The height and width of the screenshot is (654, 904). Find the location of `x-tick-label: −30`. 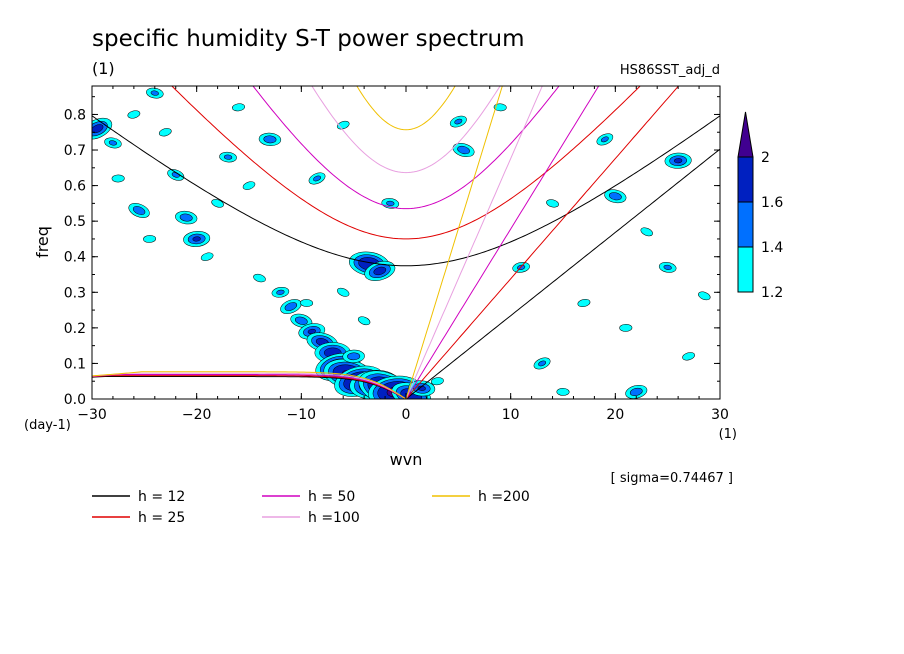

x-tick-label: −30 is located at coordinates (92, 415).